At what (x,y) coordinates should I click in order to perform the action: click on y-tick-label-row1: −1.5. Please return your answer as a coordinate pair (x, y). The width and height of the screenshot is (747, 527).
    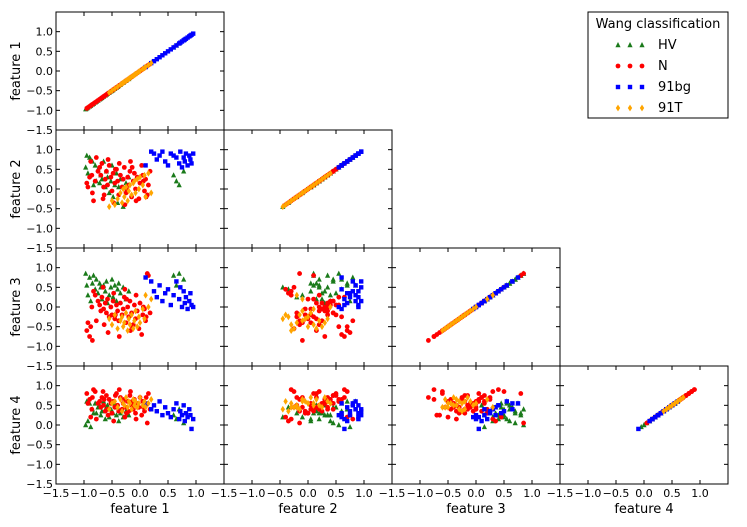
    Looking at the image, I should click on (39, 130).